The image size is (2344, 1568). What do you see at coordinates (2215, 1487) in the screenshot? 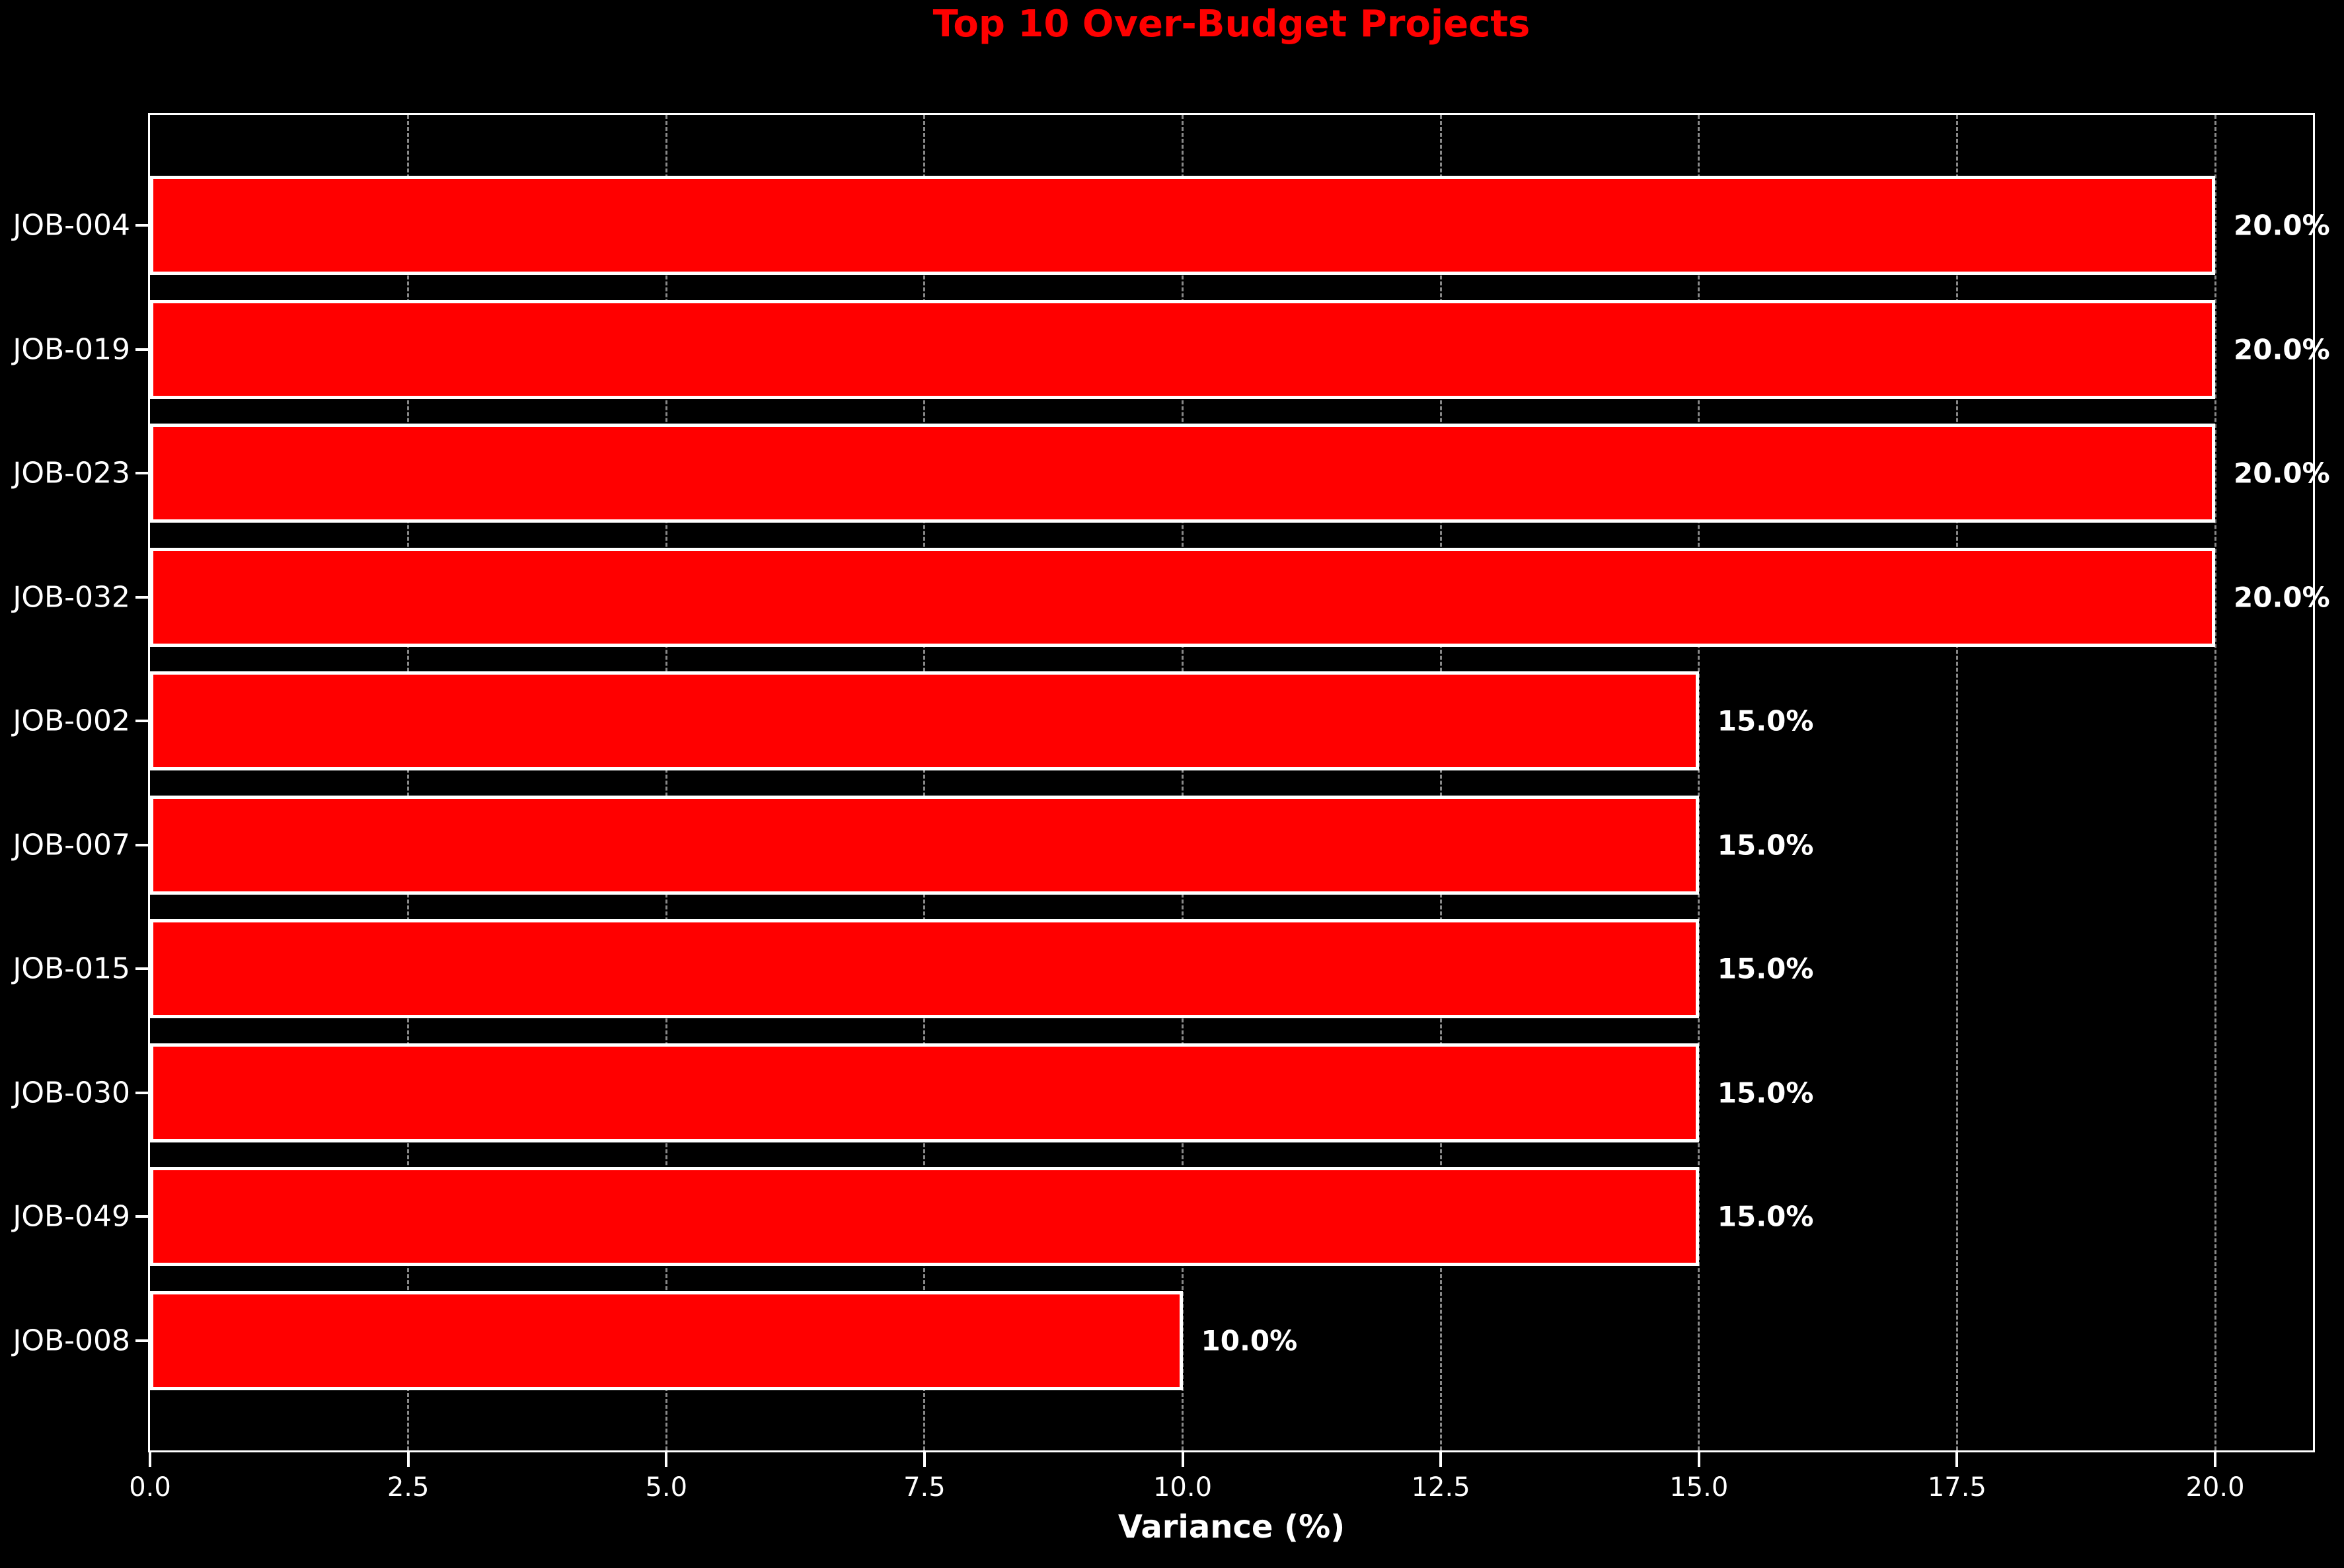
I see `x-axis-tick-label: 20.0` at bounding box center [2215, 1487].